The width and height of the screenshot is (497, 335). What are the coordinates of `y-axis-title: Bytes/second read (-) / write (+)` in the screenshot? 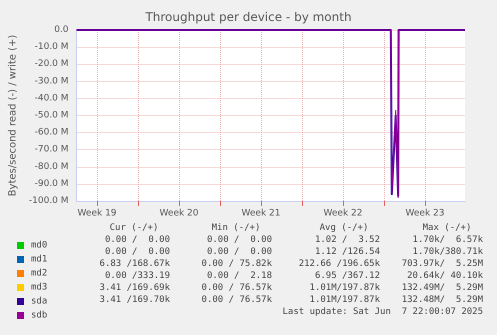 It's located at (13, 115).